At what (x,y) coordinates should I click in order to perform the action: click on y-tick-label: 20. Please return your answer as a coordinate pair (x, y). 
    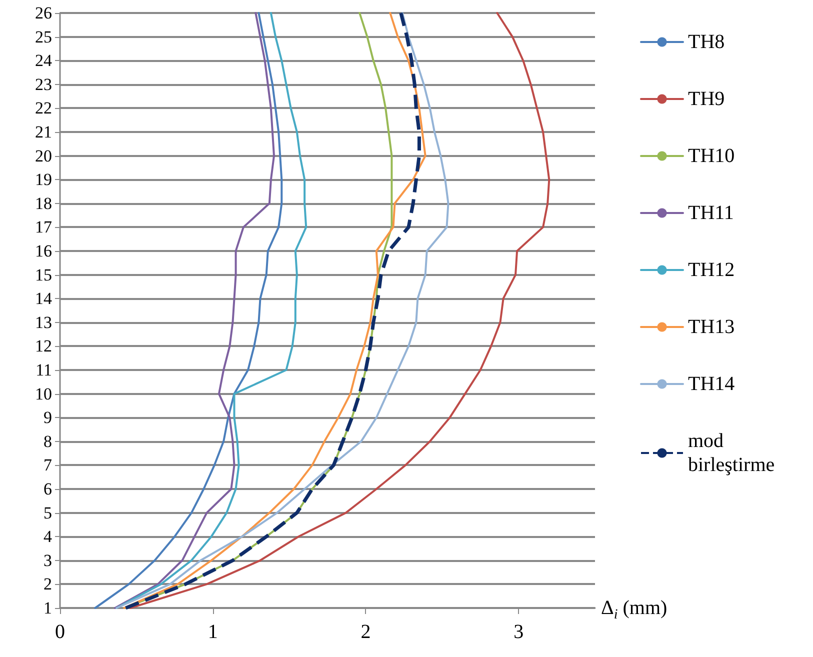
    Looking at the image, I should click on (43, 156).